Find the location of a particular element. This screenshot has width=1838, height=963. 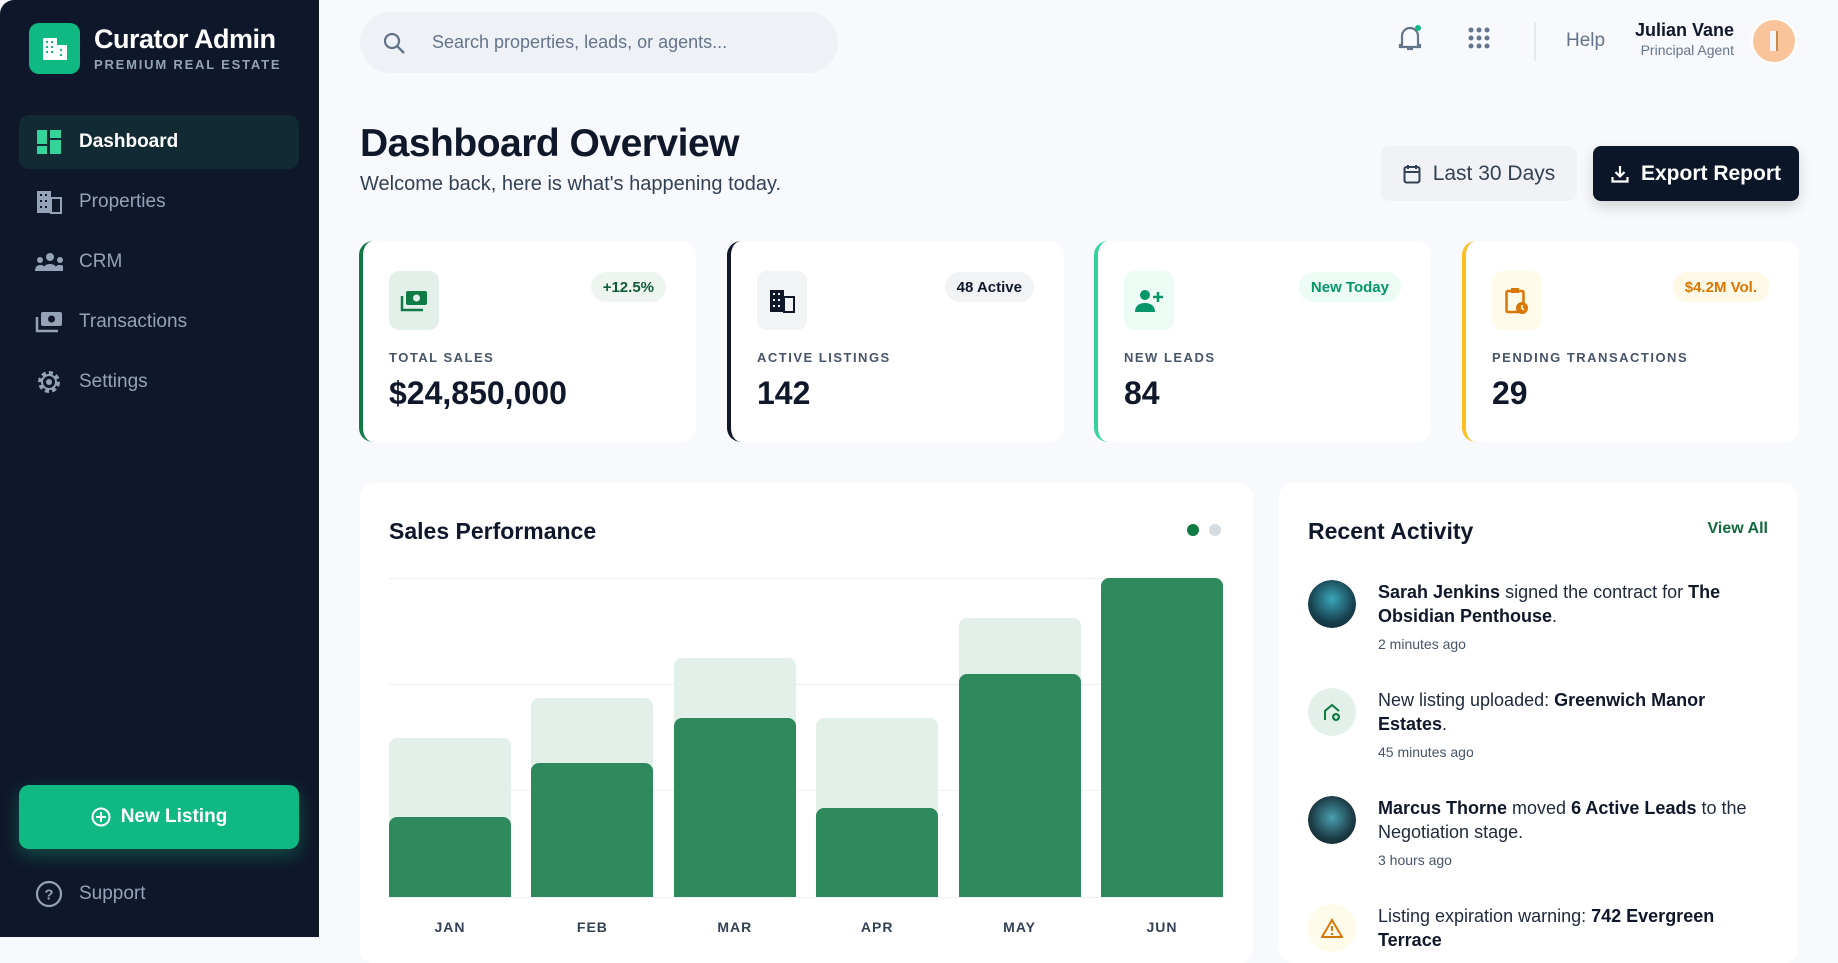

search-icon is located at coordinates (394, 43).